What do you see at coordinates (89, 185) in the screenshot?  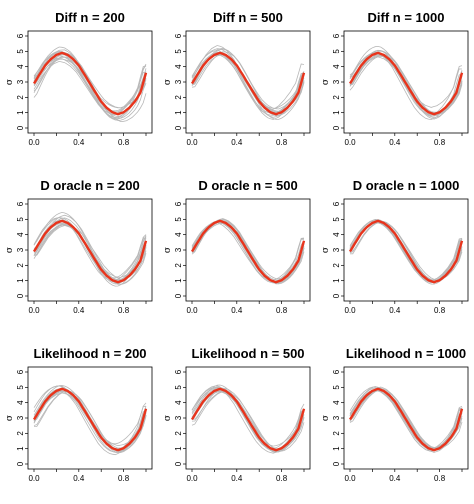 I see `panel-title: D oracle n = 200` at bounding box center [89, 185].